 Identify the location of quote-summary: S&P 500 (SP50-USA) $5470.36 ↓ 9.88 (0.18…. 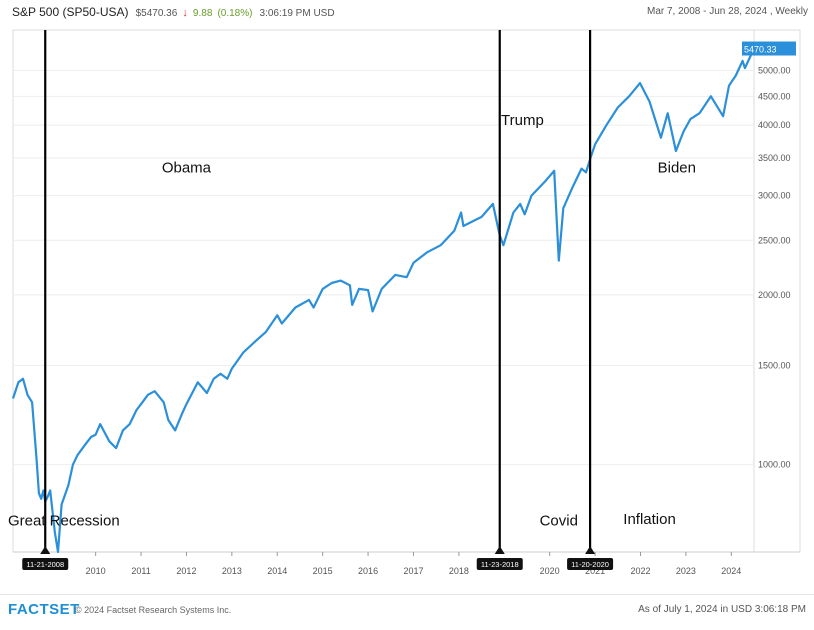
(173, 13).